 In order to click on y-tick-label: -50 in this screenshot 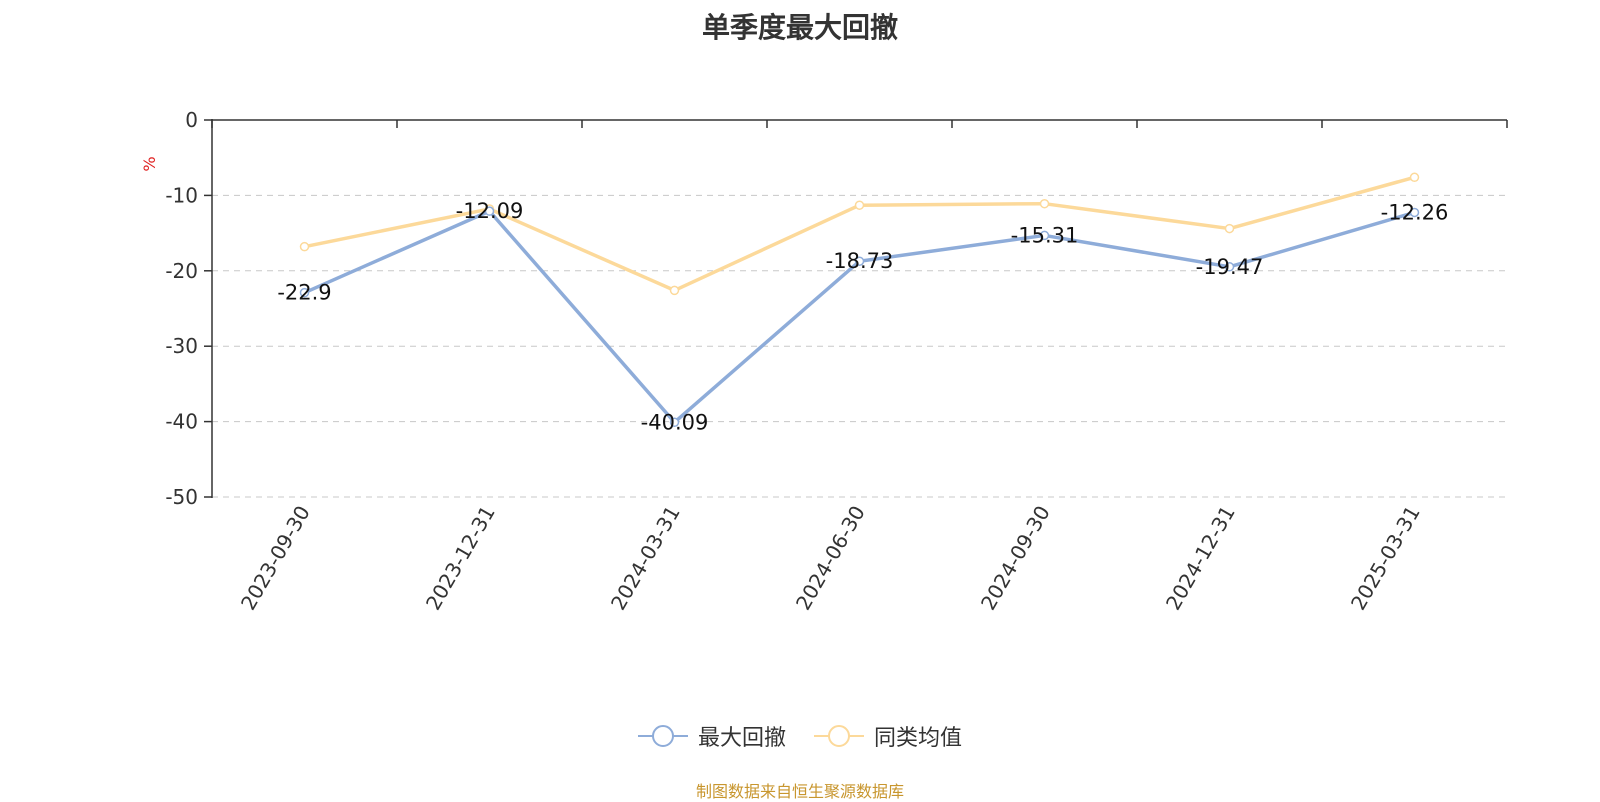, I will do `click(181, 497)`.